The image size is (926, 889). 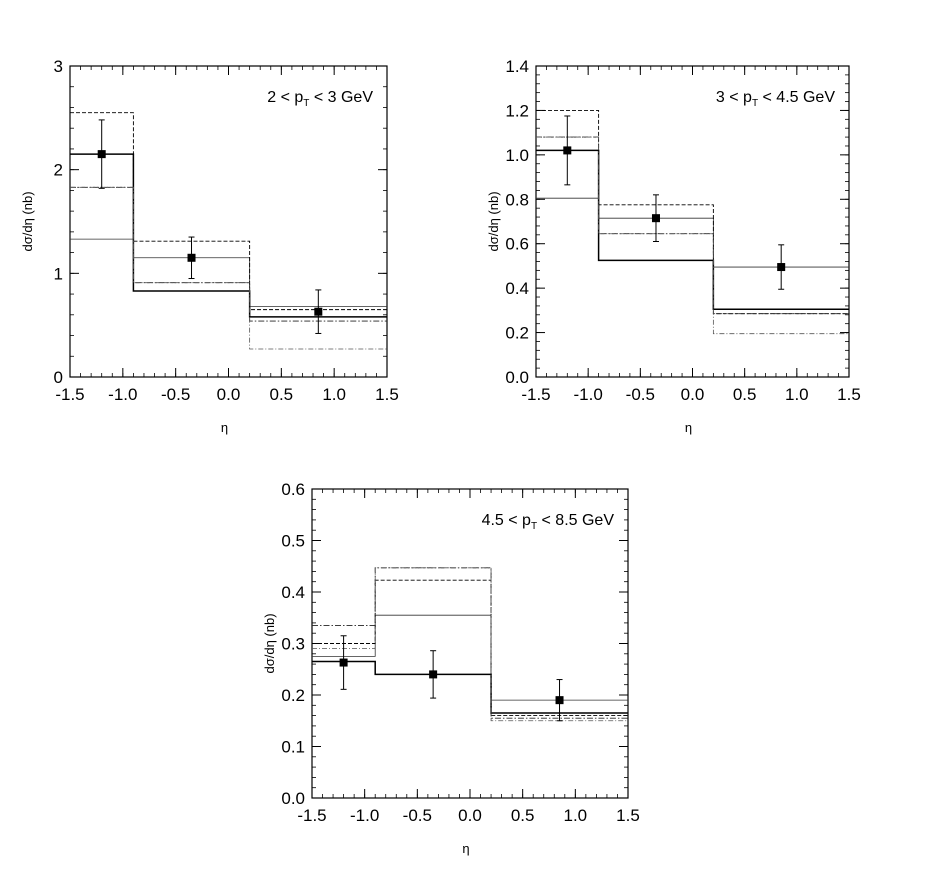 What do you see at coordinates (517, 66) in the screenshot?
I see `y-tick-label: 1.4` at bounding box center [517, 66].